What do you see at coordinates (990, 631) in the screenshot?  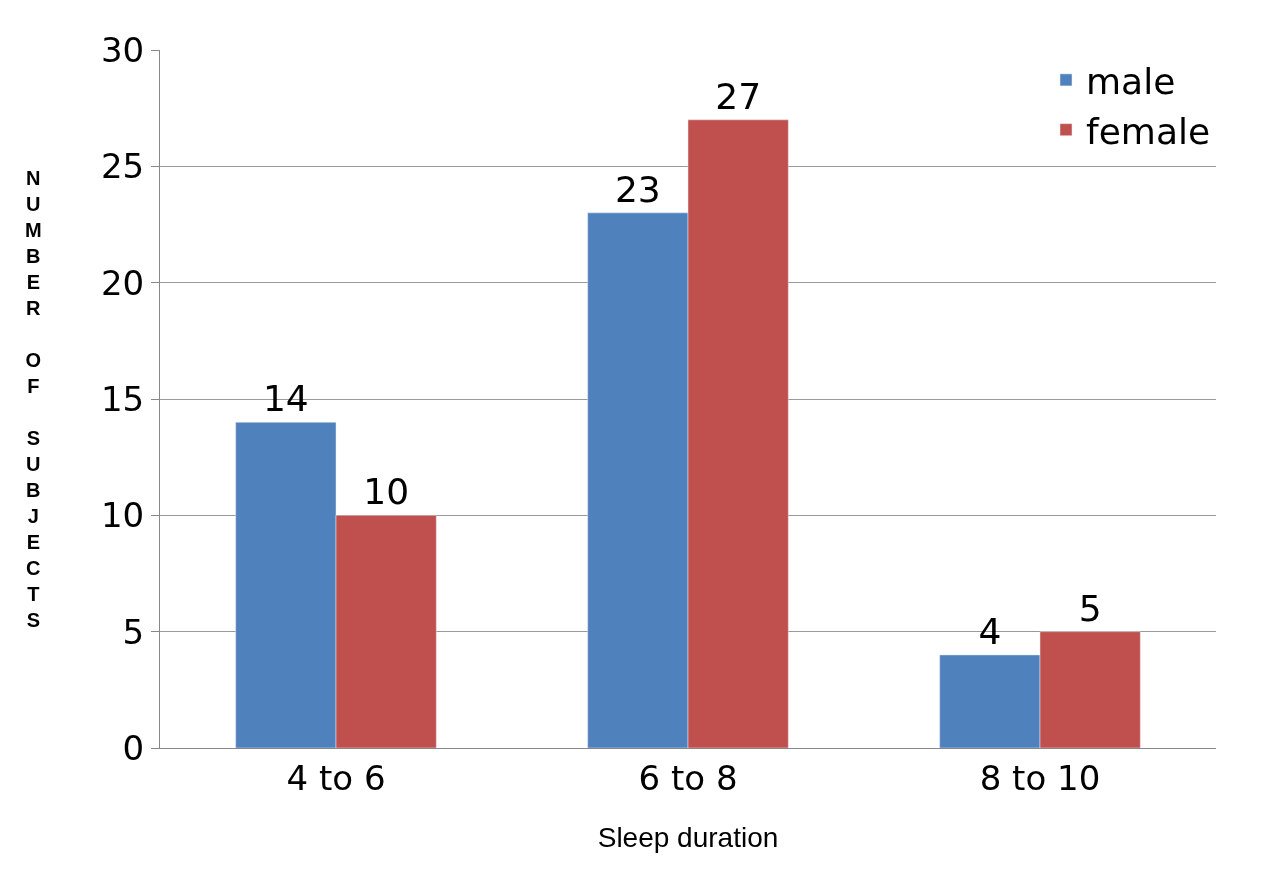 I see `data-label: 4` at bounding box center [990, 631].